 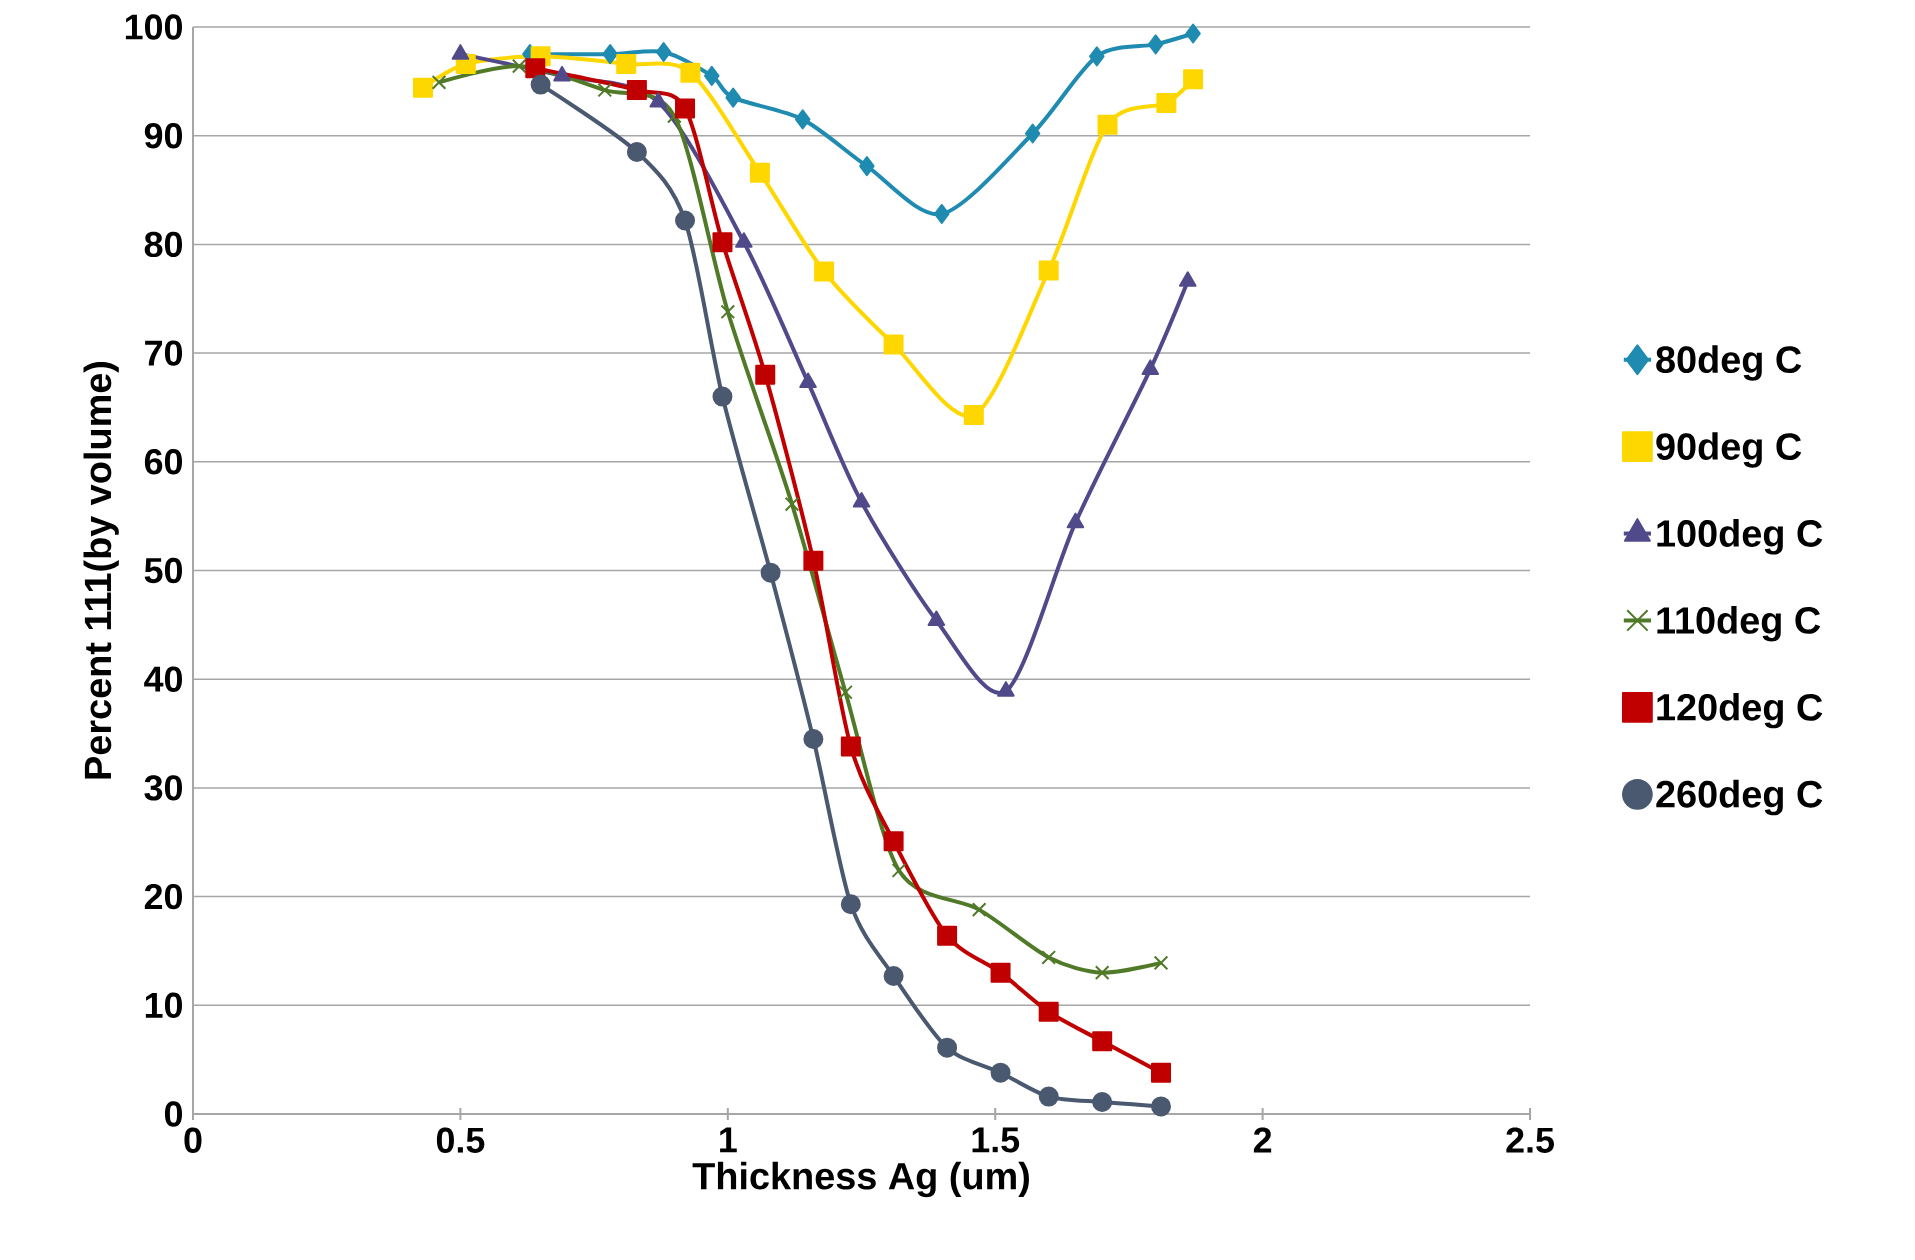 I want to click on y-tick-label: 80, so click(x=163, y=244).